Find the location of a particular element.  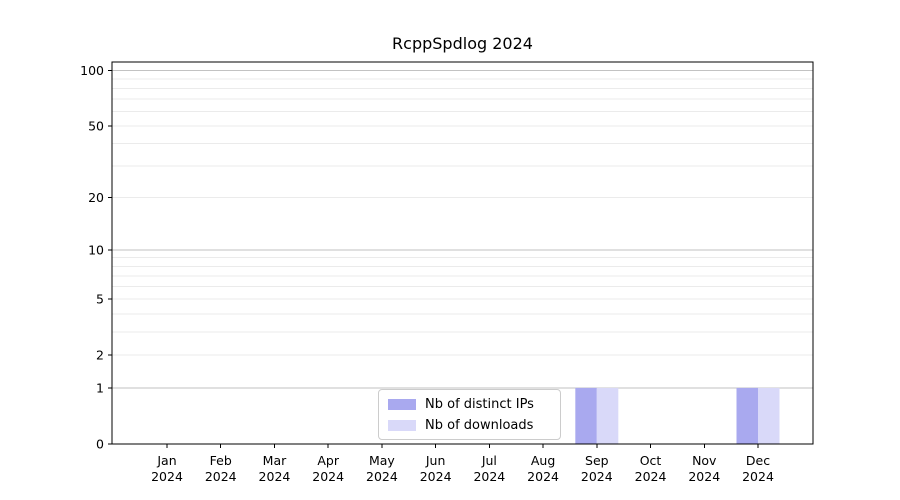

y-tick-label: 100 is located at coordinates (92, 70).